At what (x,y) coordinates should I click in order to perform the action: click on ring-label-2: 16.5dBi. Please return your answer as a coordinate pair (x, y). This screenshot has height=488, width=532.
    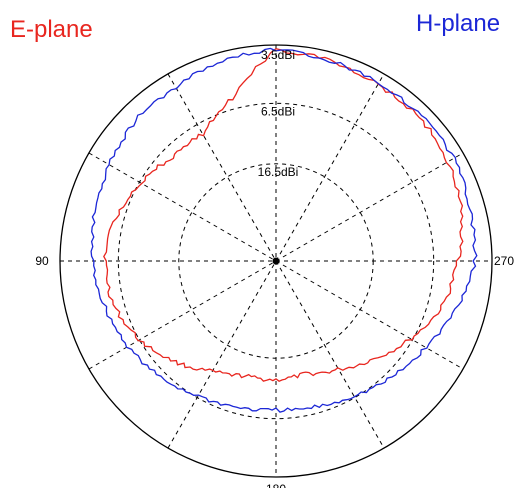
    Looking at the image, I should click on (278, 172).